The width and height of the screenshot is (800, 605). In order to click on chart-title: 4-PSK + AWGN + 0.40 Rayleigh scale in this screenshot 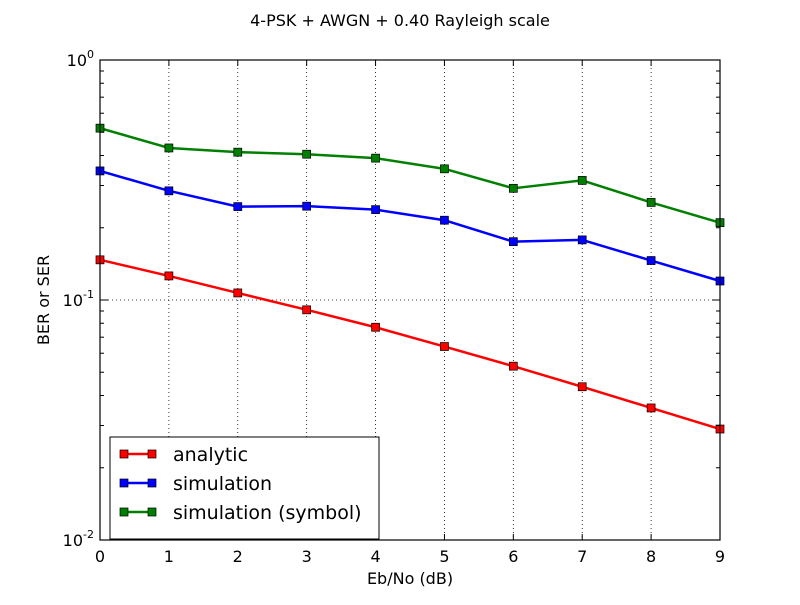, I will do `click(400, 20)`.